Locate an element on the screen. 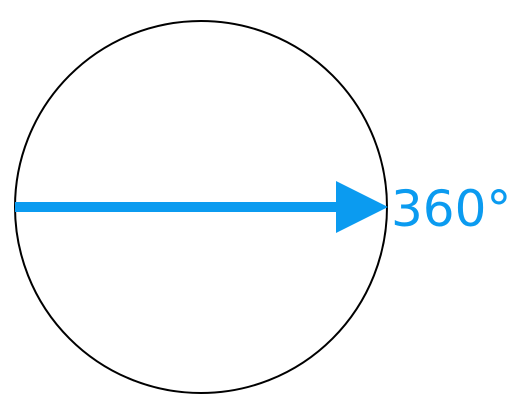  radius-arrow-head is located at coordinates (362, 207).